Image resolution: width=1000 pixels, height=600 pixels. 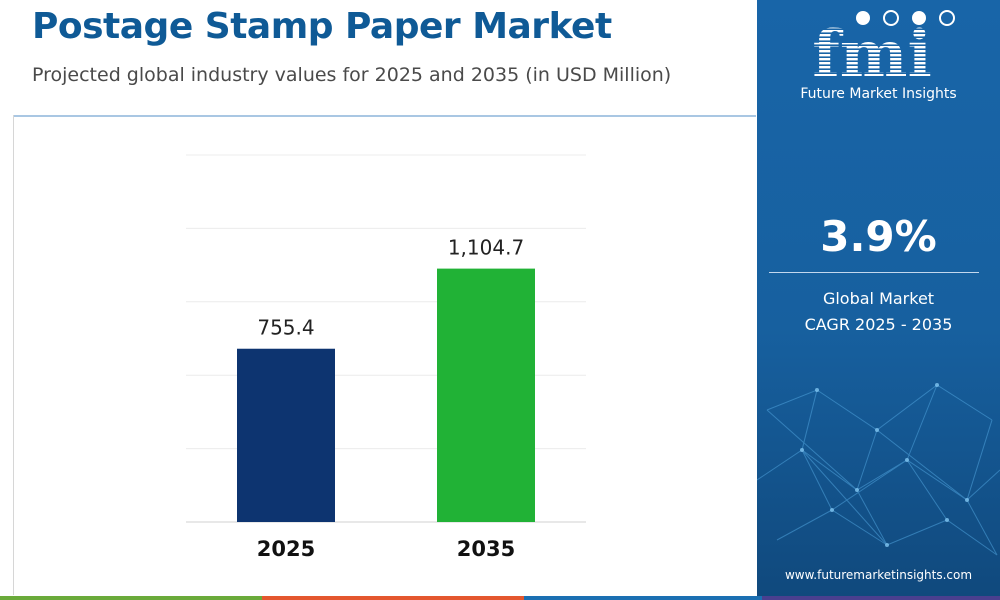 I want to click on footer-segment-purple, so click(x=881, y=598).